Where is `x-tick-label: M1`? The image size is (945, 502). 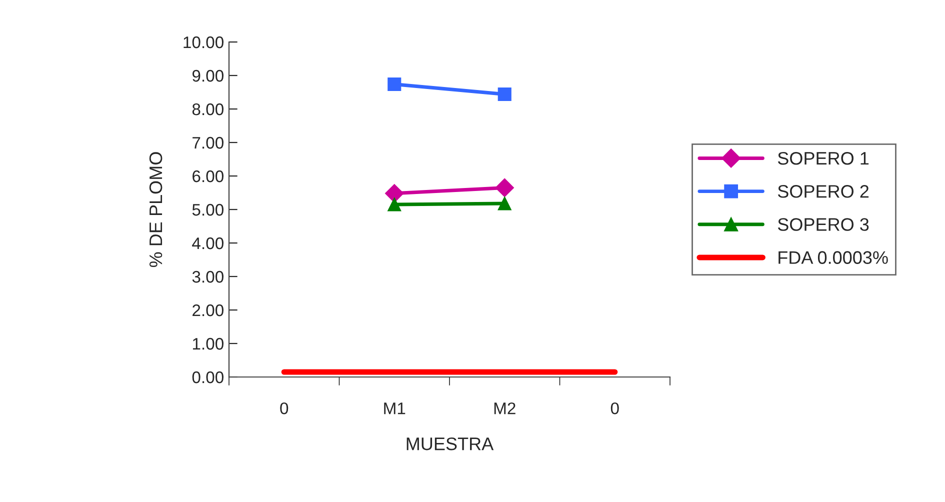 x-tick-label: M1 is located at coordinates (395, 408).